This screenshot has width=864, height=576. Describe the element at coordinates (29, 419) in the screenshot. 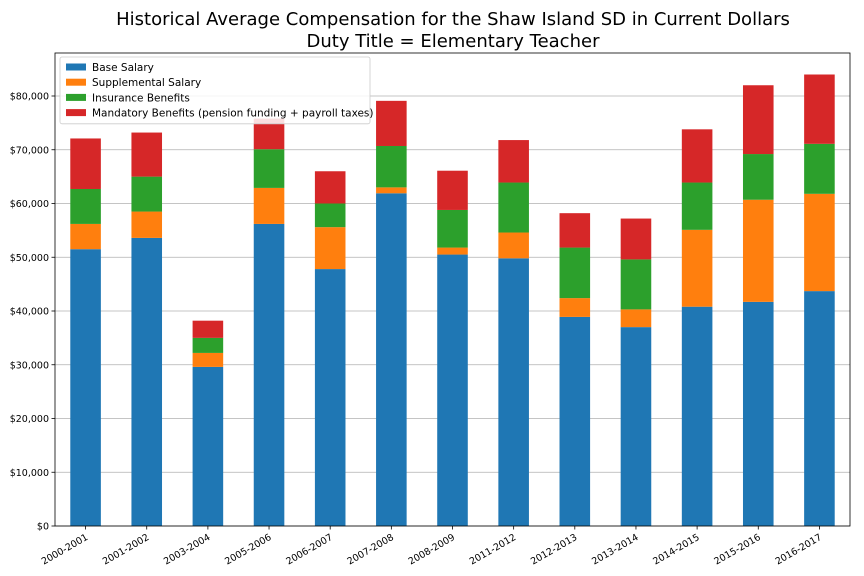

I see `y-tick-label: $20,000` at that location.